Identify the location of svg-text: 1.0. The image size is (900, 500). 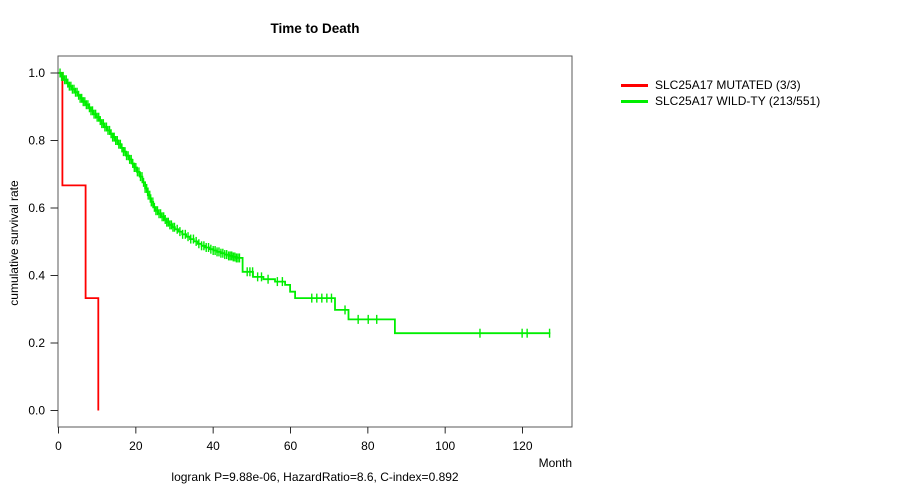
(36, 73).